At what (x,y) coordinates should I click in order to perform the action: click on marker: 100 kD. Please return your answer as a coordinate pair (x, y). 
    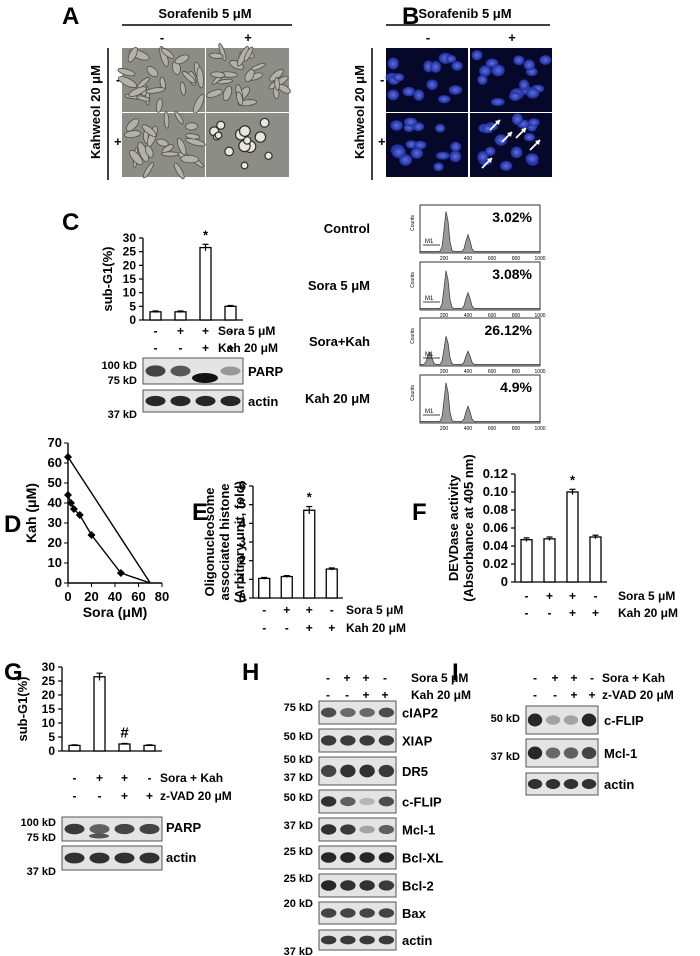
    Looking at the image, I should click on (120, 366).